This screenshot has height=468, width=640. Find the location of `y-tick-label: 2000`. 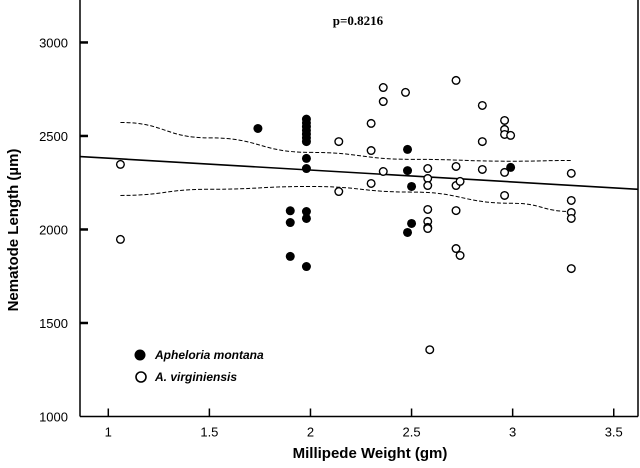

y-tick-label: 2000 is located at coordinates (53, 229).